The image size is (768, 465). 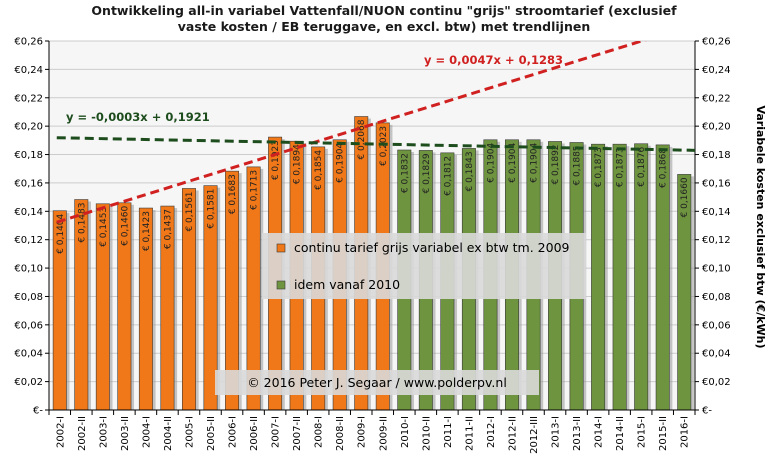 What do you see at coordinates (297, 433) in the screenshot?
I see `x-tick-label: 2007-II` at bounding box center [297, 433].